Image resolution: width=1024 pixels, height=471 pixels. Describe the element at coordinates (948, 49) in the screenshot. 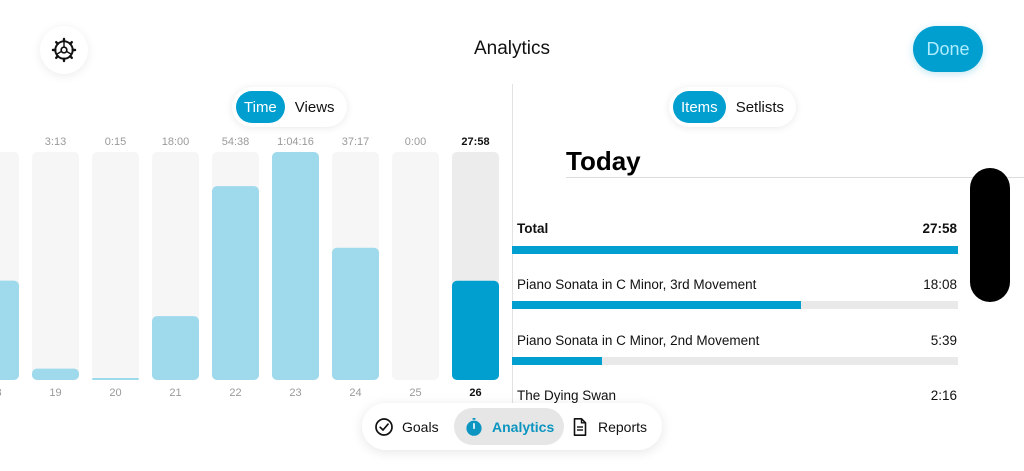

I see `done-button: Done` at that location.